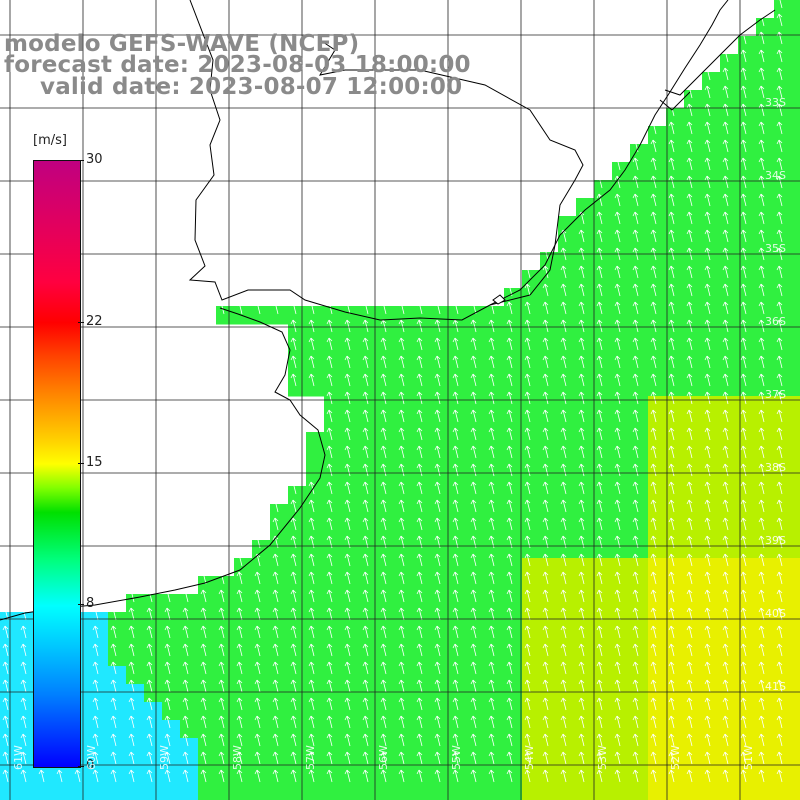 Image resolution: width=800 pixels, height=800 pixels. Describe the element at coordinates (90, 765) in the screenshot. I see `colorbar-tick-label: 0` at that location.